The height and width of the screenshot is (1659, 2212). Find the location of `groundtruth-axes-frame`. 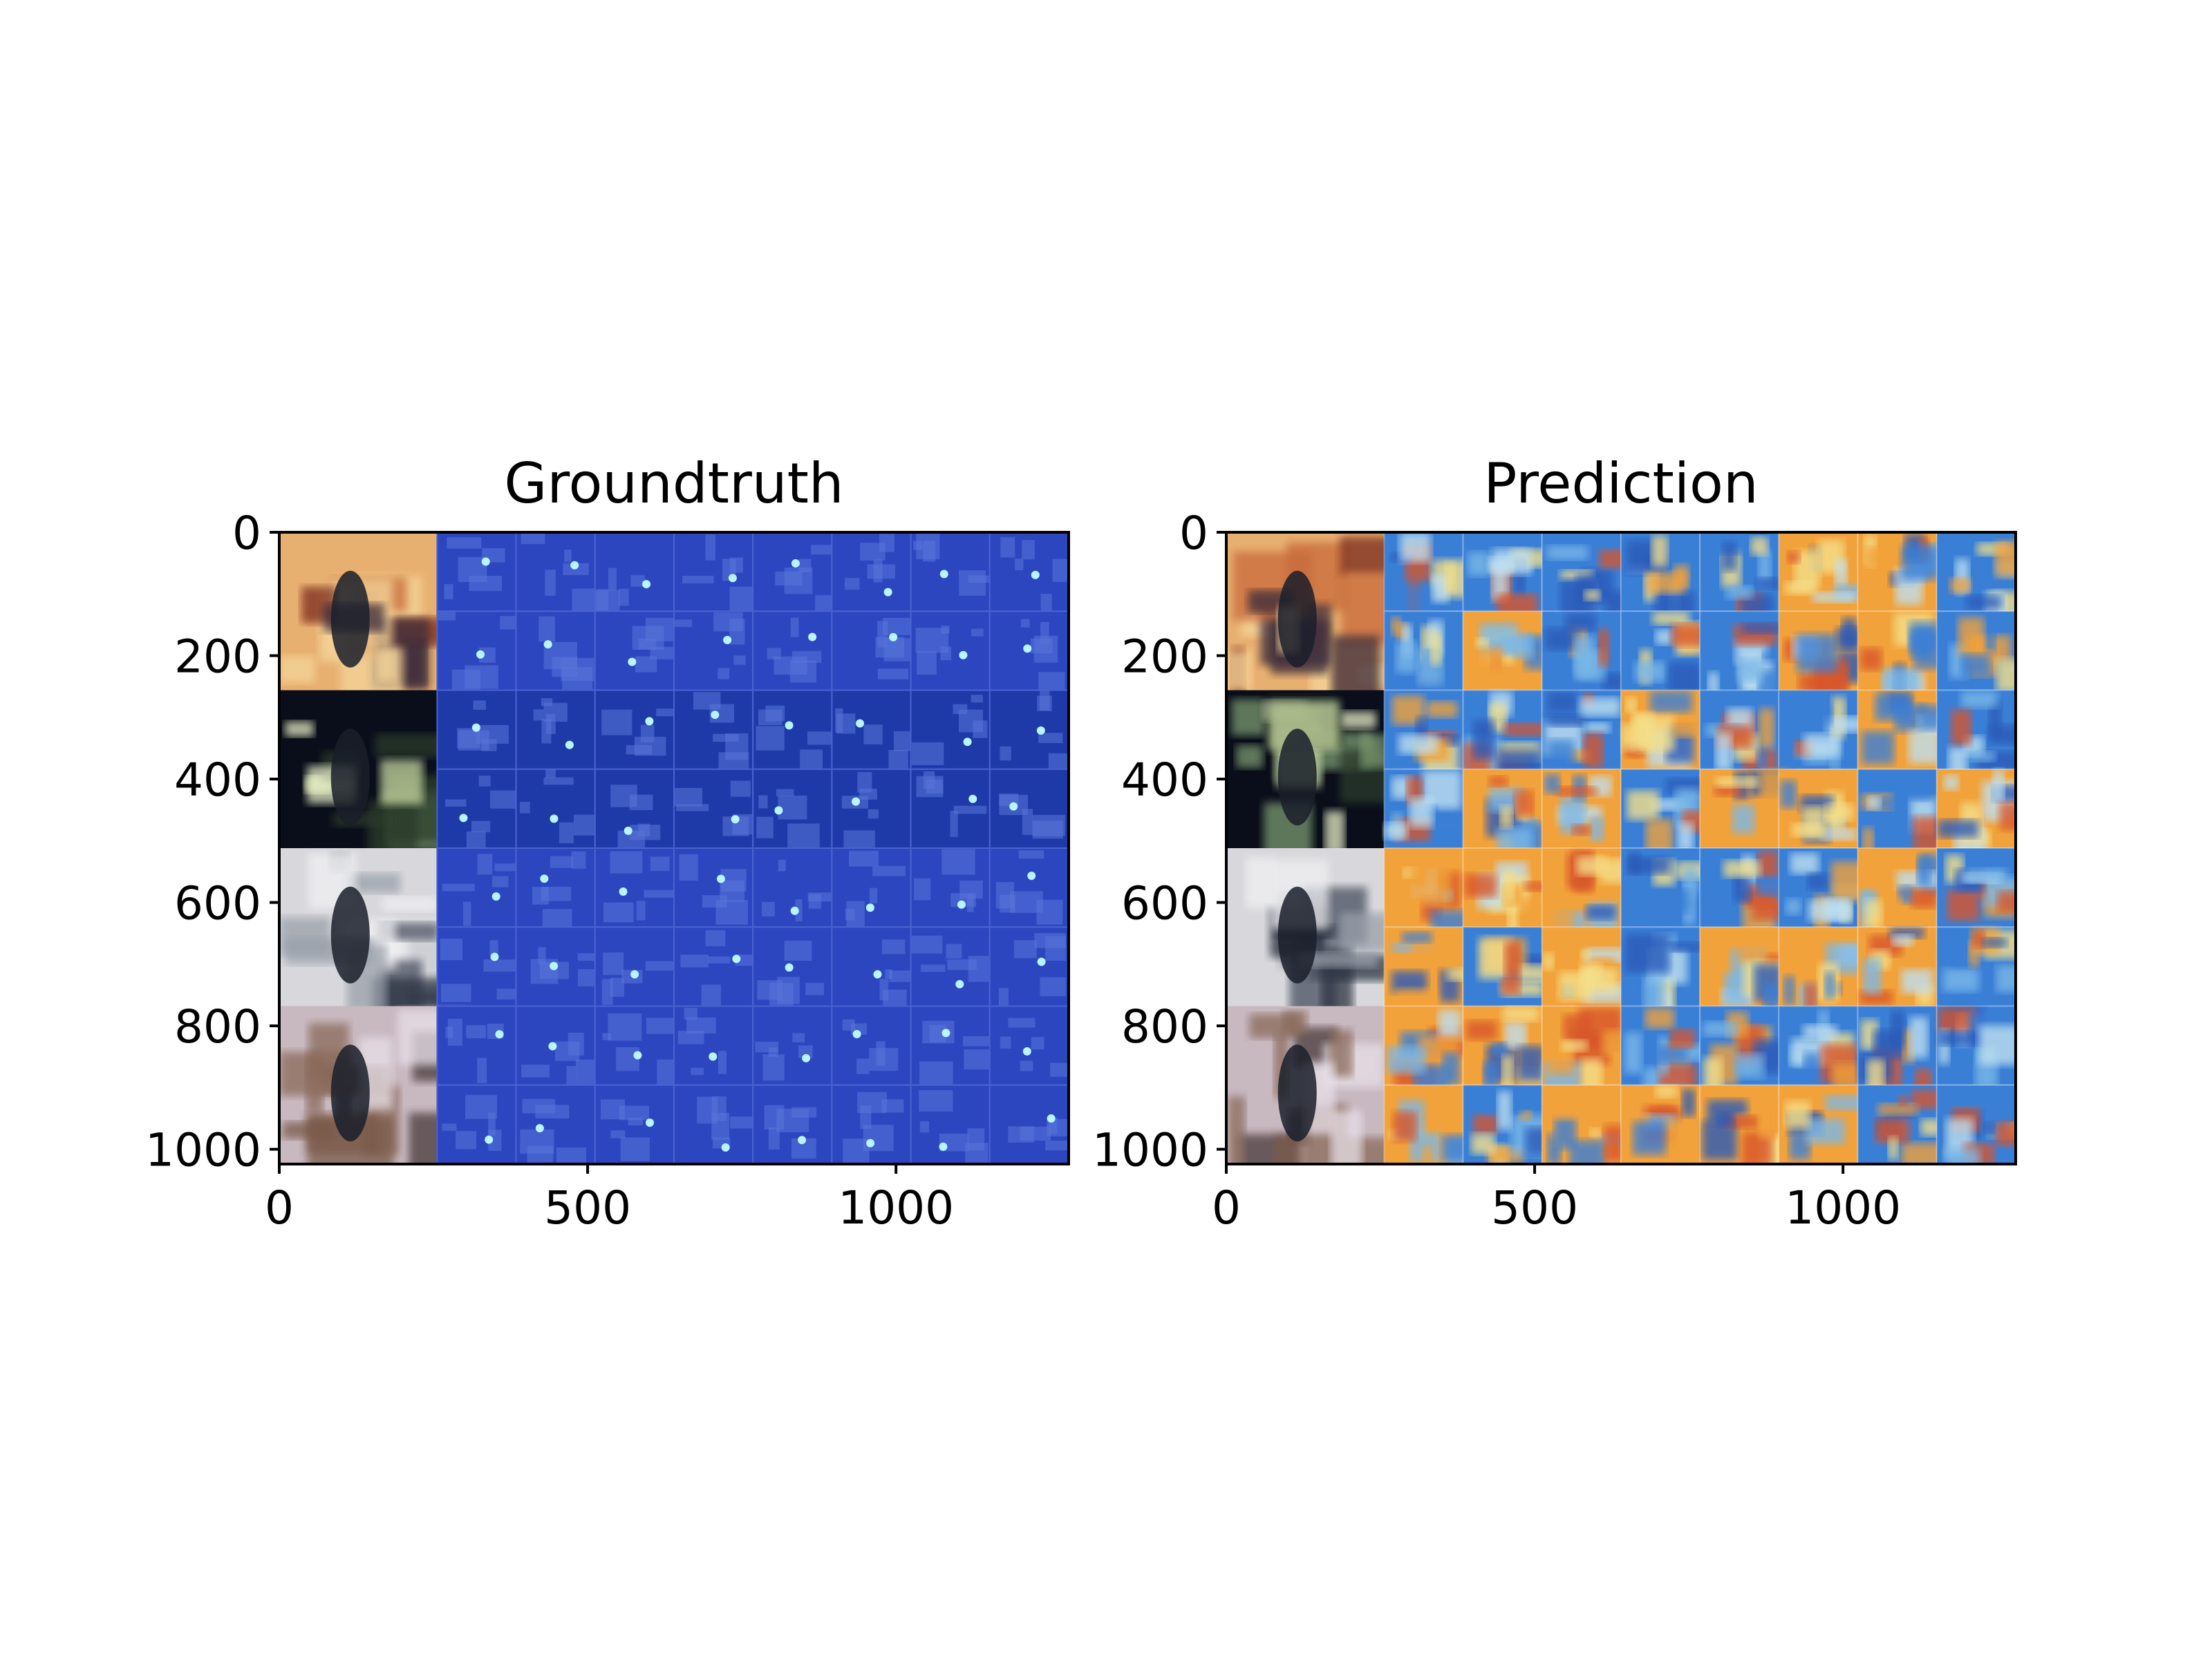

groundtruth-axes-frame is located at coordinates (674, 848).